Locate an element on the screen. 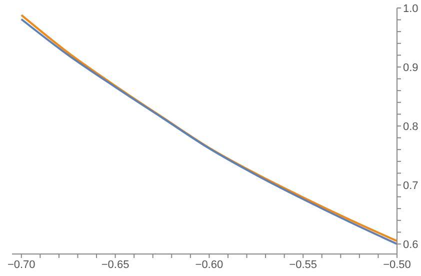  x-tick-label: −0.60 is located at coordinates (209, 264).